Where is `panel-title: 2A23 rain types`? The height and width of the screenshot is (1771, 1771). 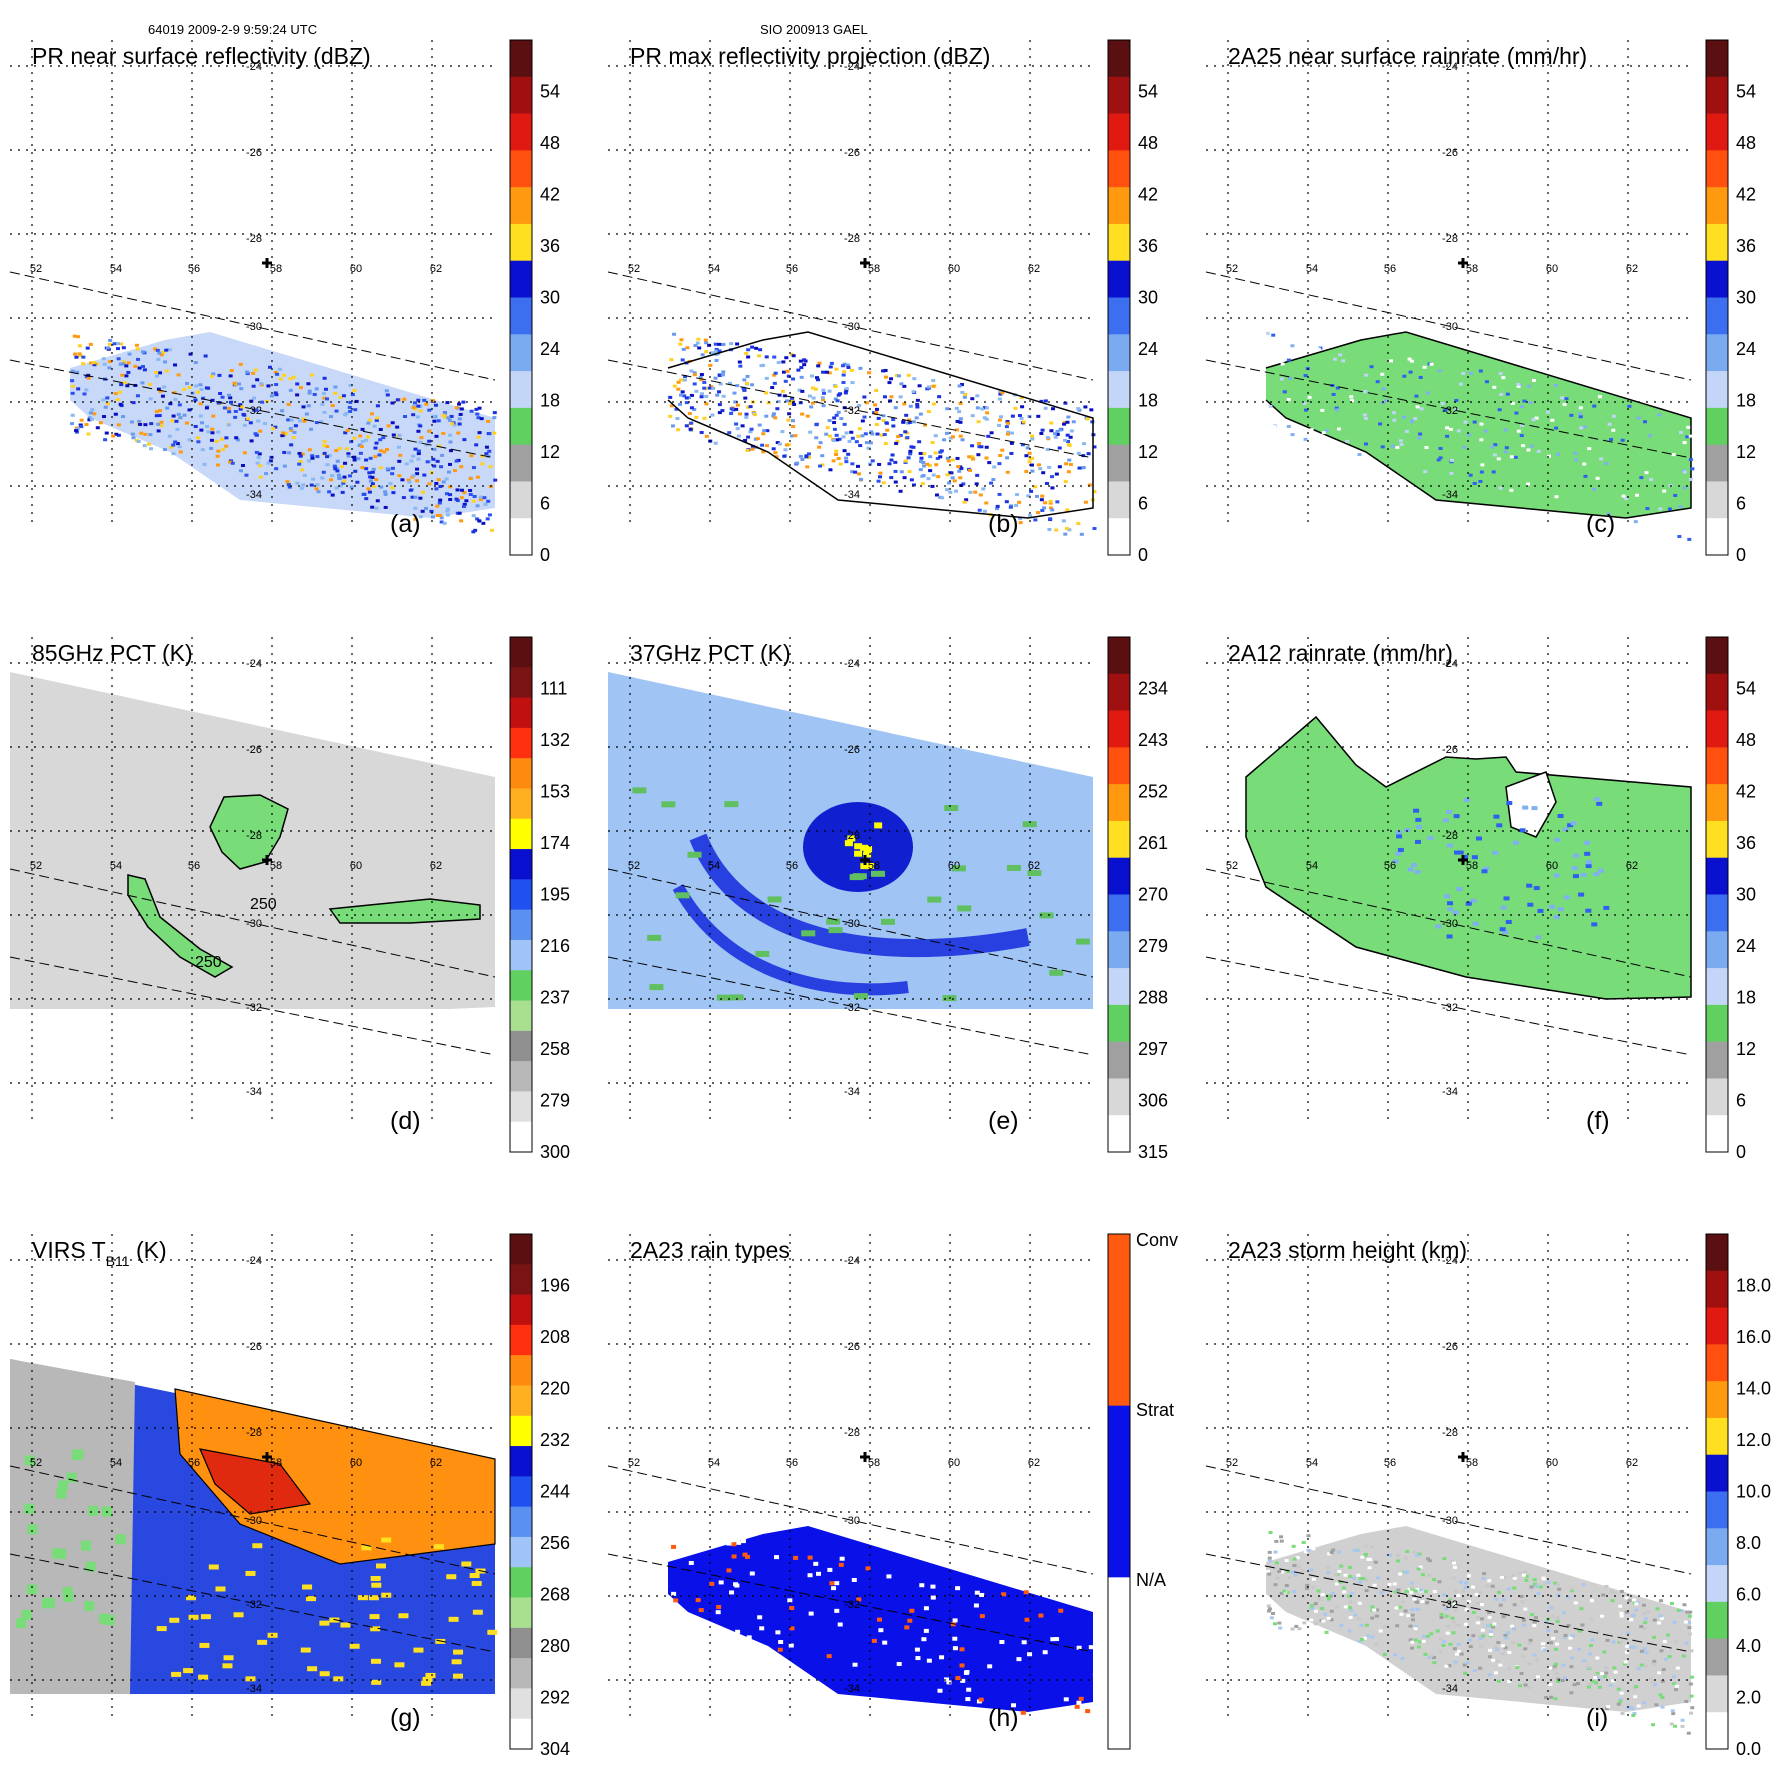 panel-title: 2A23 rain types is located at coordinates (710, 1250).